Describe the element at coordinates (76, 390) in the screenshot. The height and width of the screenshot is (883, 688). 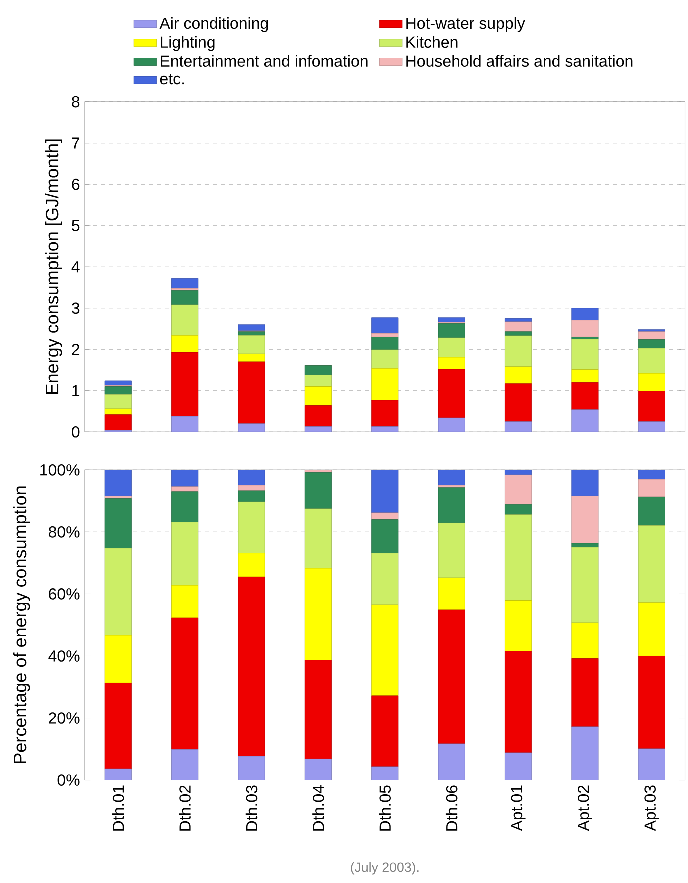
I see `y-tick-label: 1` at that location.